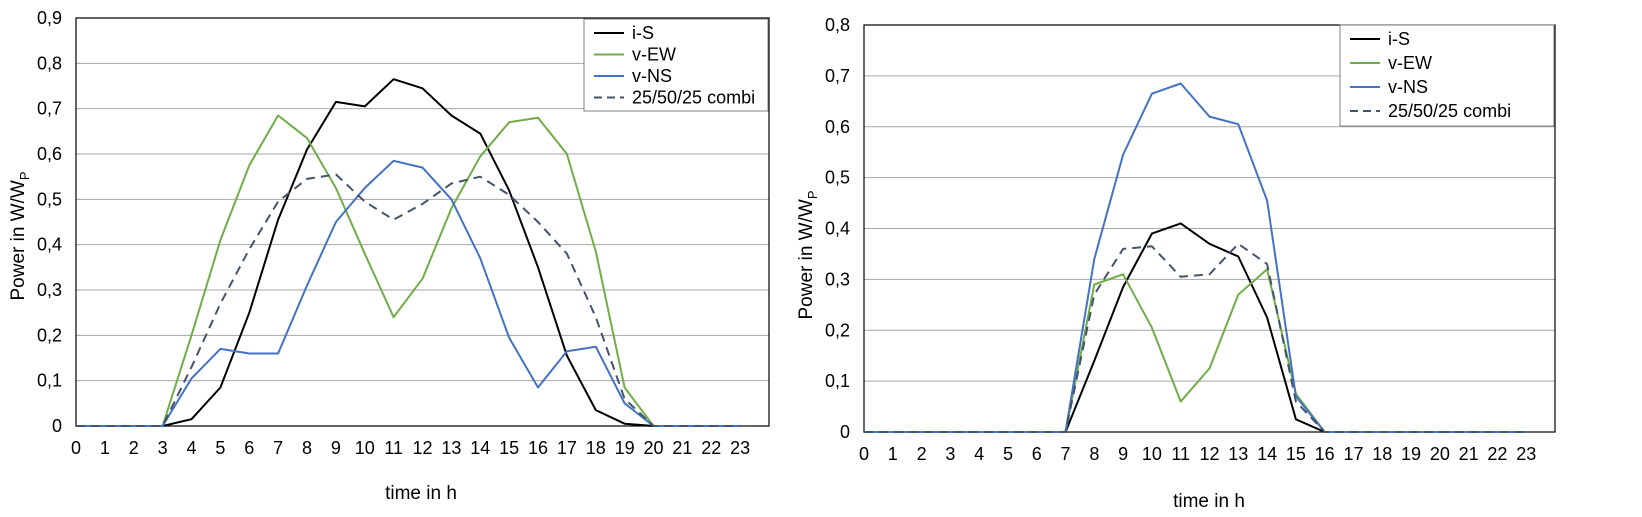 The height and width of the screenshot is (517, 1642). I want to click on series-line-25-50-25-combi, so click(1195, 337).